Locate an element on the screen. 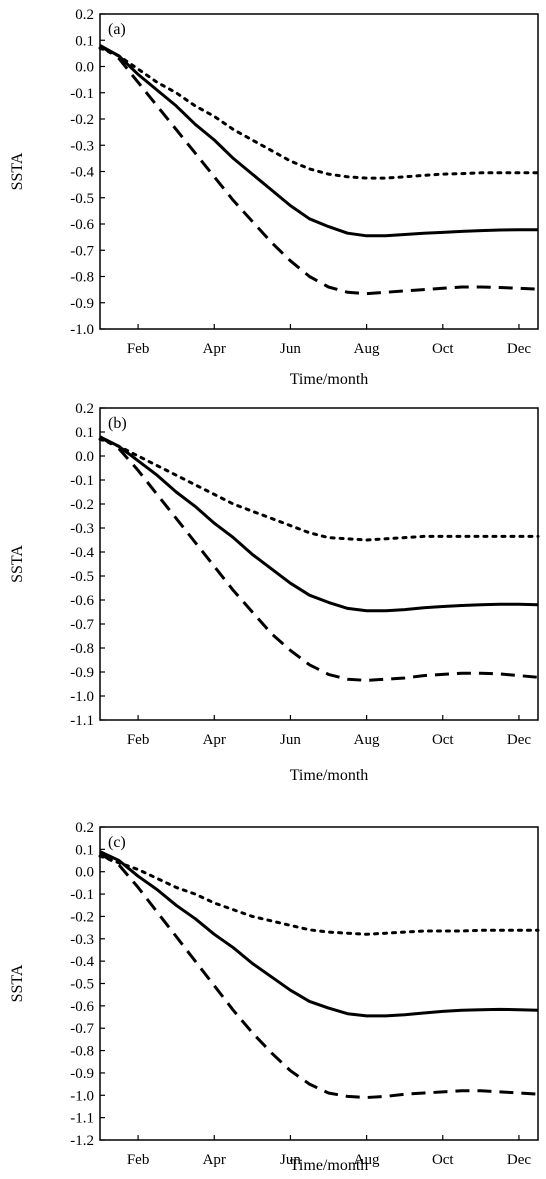 The image size is (546, 1179). panel-label: (b) is located at coordinates (117, 423).